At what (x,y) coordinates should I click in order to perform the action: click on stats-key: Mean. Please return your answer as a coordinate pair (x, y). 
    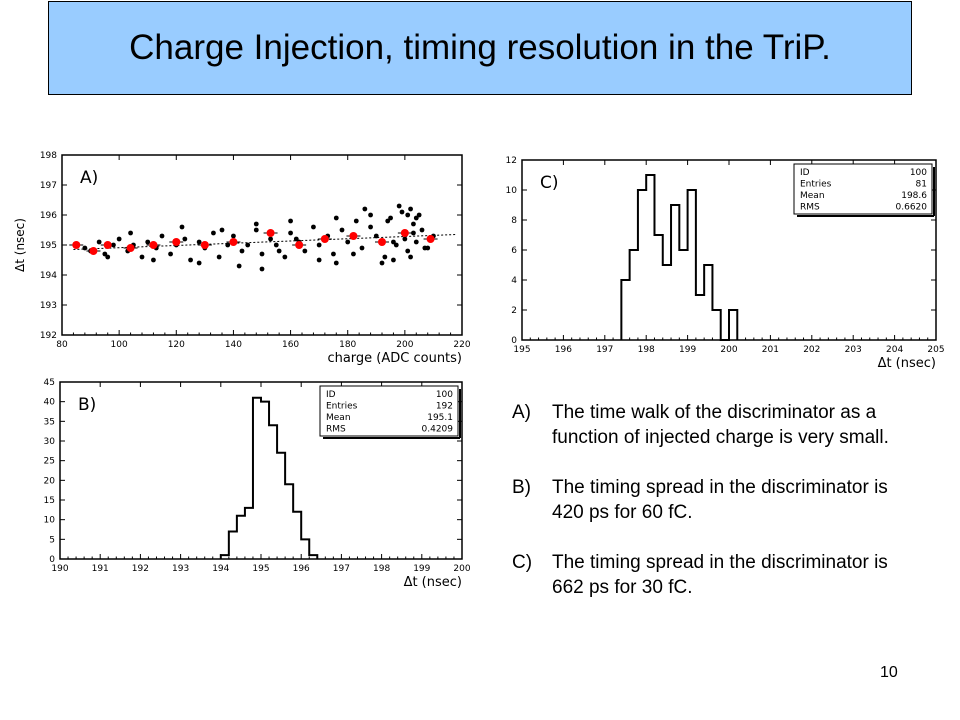
    Looking at the image, I should click on (338, 418).